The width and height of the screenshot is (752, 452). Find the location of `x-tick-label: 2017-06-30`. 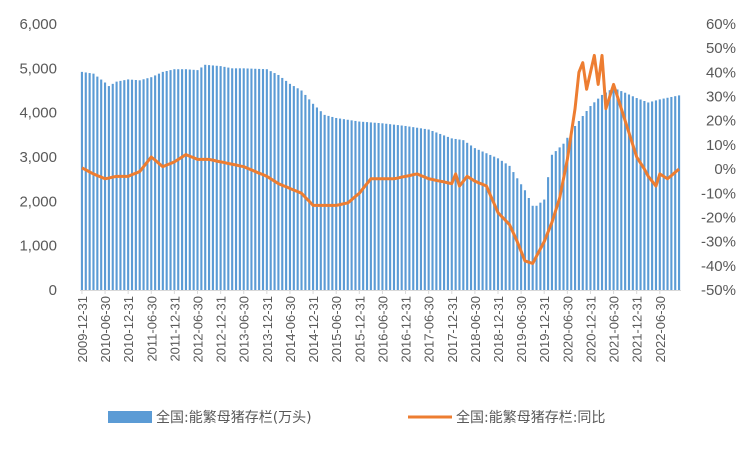

x-tick-label: 2017-06-30 is located at coordinates (429, 329).